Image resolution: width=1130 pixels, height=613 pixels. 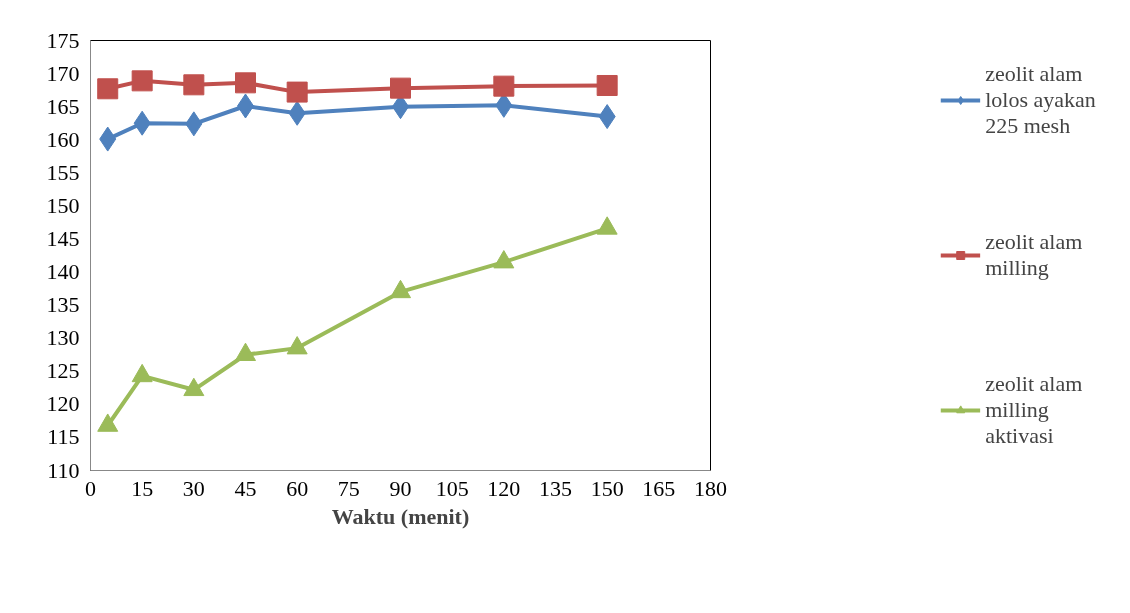 What do you see at coordinates (1034, 410) in the screenshot?
I see `legend-label: zeolit alam milling aktivasi` at bounding box center [1034, 410].